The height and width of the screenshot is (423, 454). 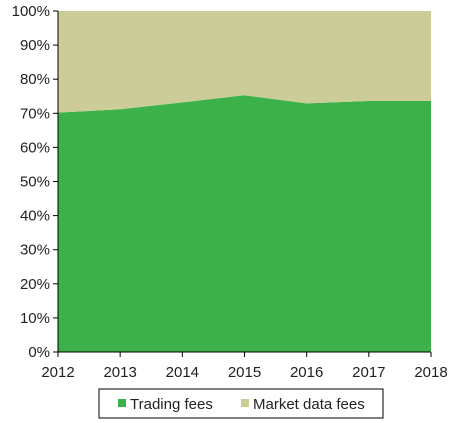 I want to click on y-tick-label: 20%, so click(x=35, y=284).